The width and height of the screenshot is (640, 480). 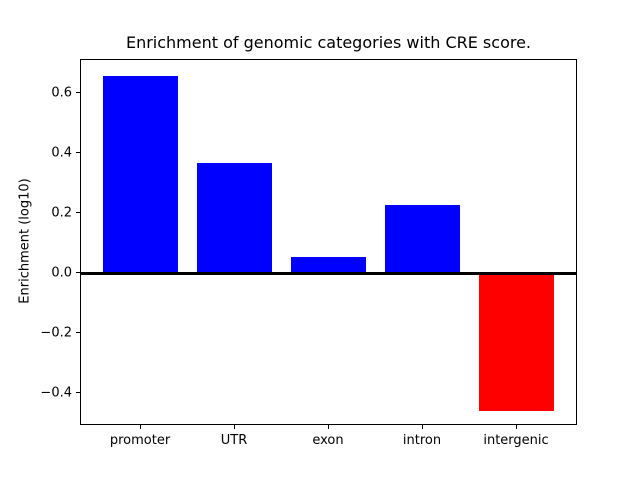 I want to click on y-tick-label: 0.0, so click(x=61, y=273).